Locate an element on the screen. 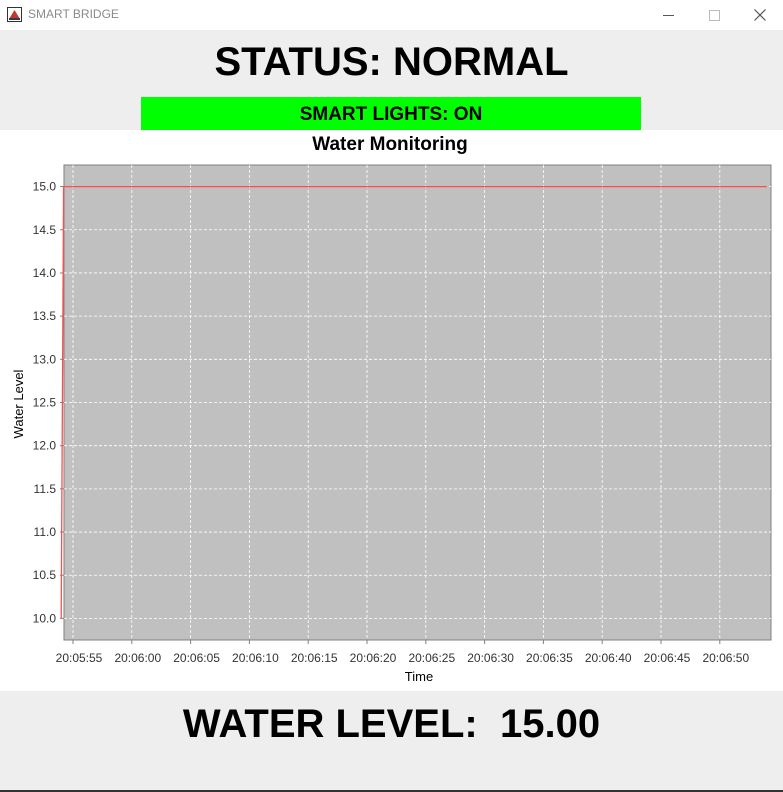 The height and width of the screenshot is (792, 783). water-level-value: 15.00 is located at coordinates (550, 724).